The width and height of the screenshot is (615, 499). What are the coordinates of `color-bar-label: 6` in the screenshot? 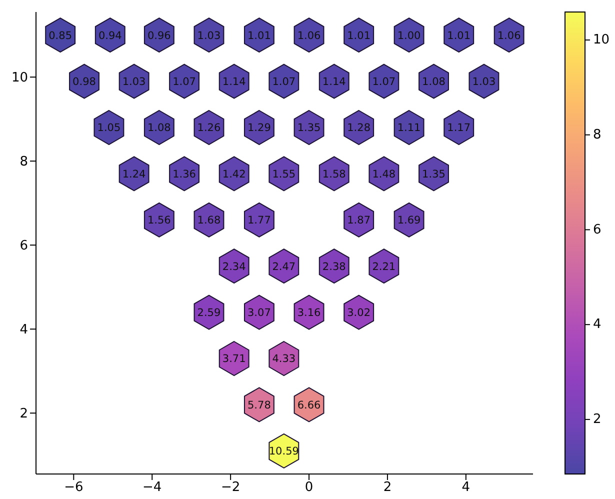 It's located at (597, 230).